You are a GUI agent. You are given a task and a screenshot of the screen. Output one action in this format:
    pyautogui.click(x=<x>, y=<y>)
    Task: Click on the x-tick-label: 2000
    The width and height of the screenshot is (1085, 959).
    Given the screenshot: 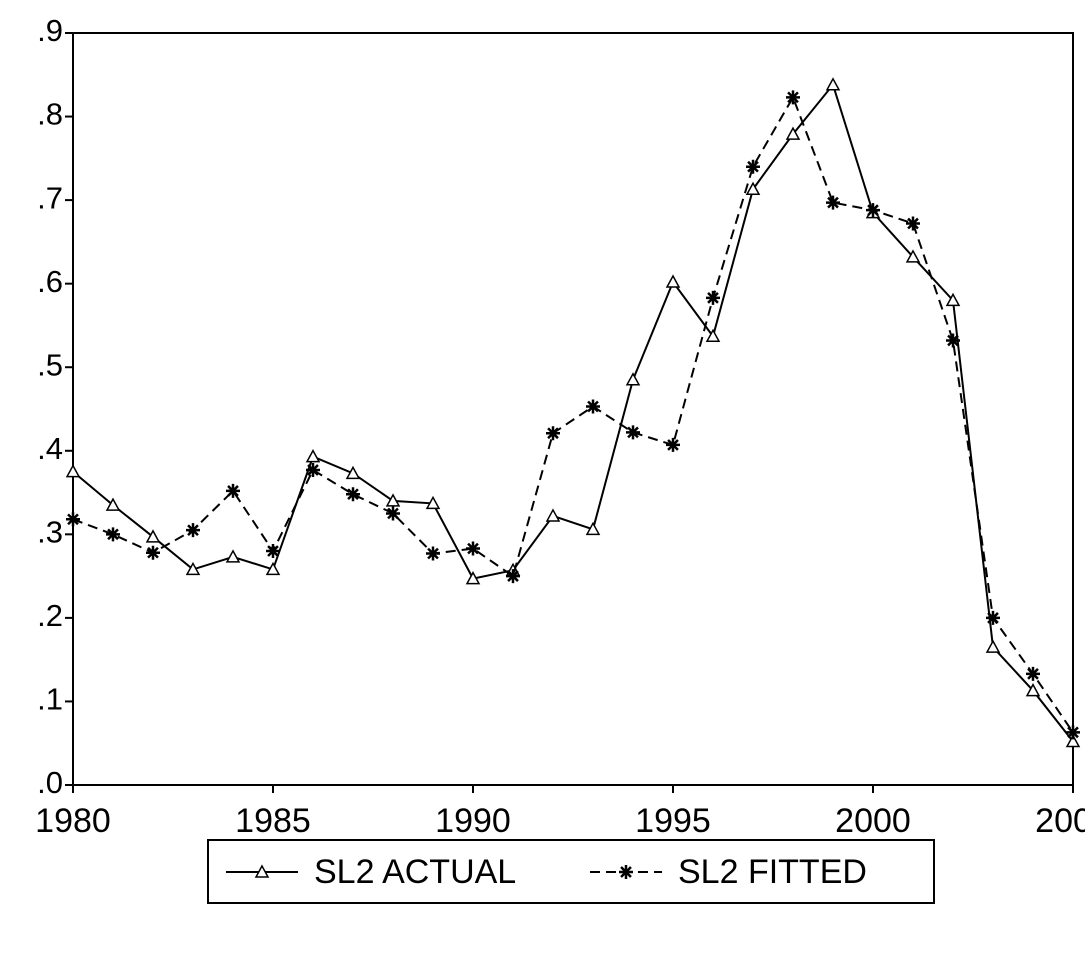 What is the action you would take?
    pyautogui.click(x=873, y=821)
    